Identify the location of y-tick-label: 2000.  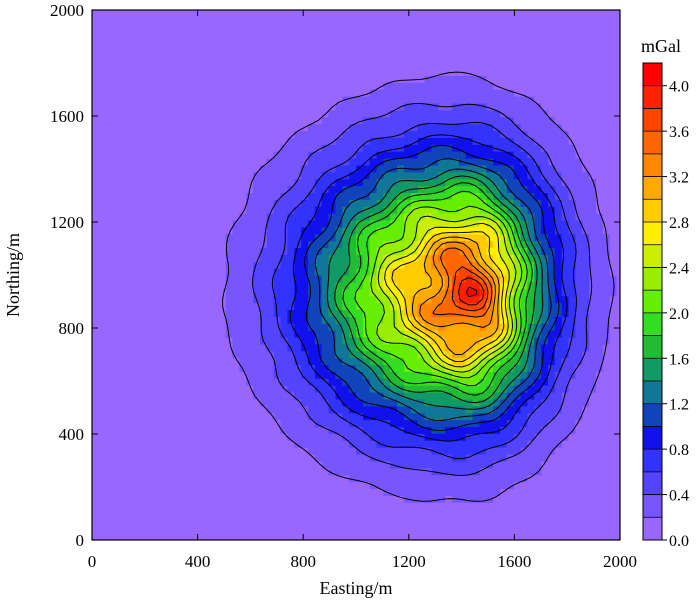
(67, 10).